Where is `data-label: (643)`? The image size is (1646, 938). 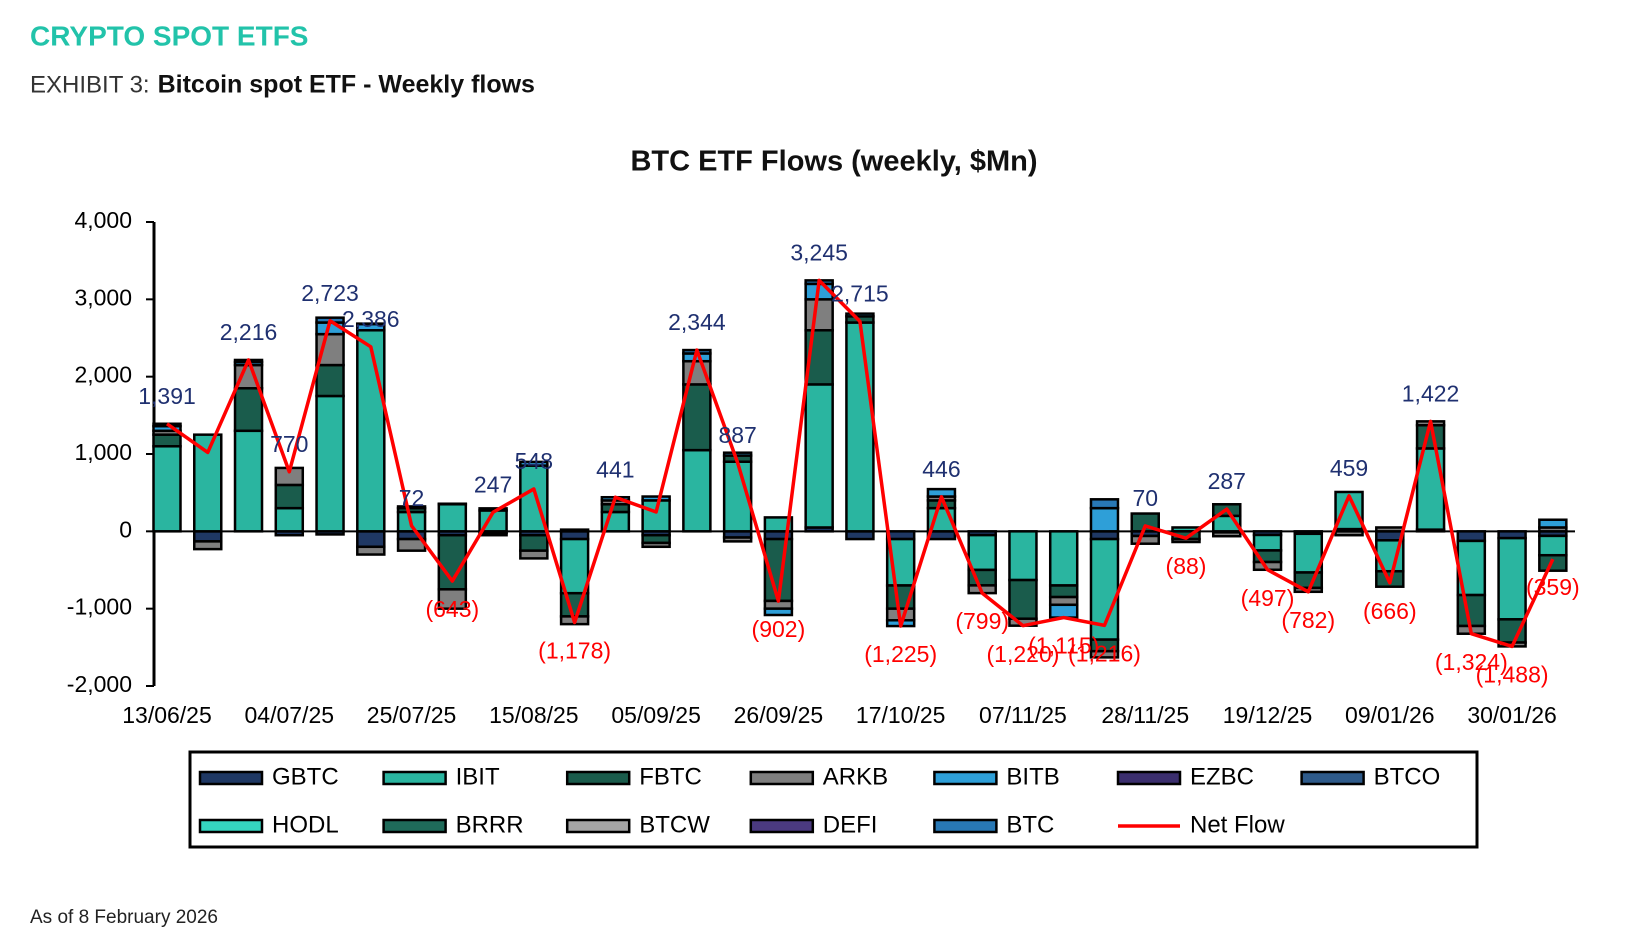 data-label: (643) is located at coordinates (452, 609).